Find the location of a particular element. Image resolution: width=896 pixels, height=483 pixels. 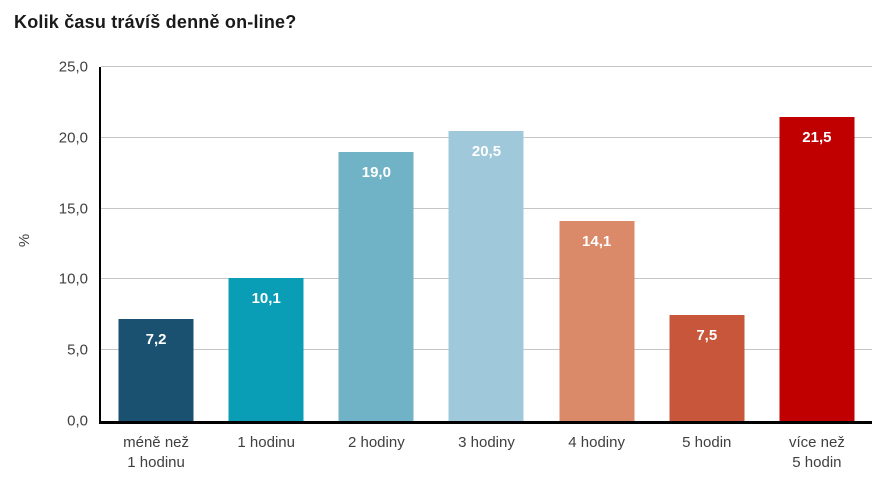

bar-value-label: 14,1 is located at coordinates (597, 242).